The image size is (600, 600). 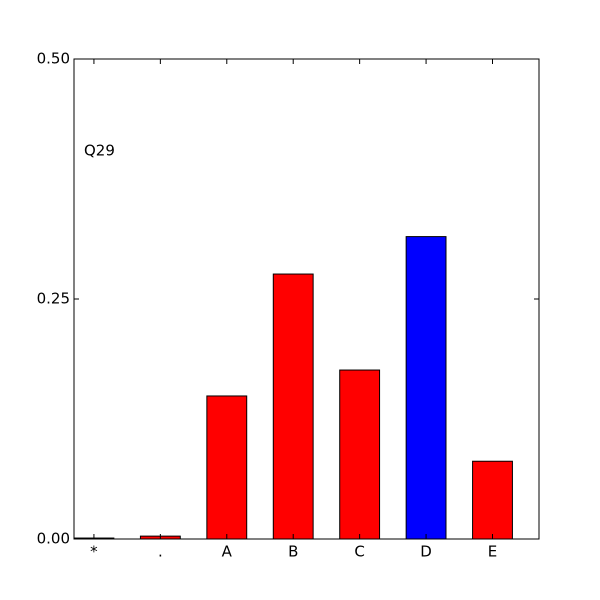 I want to click on x-tick-label: E, so click(x=492, y=552).